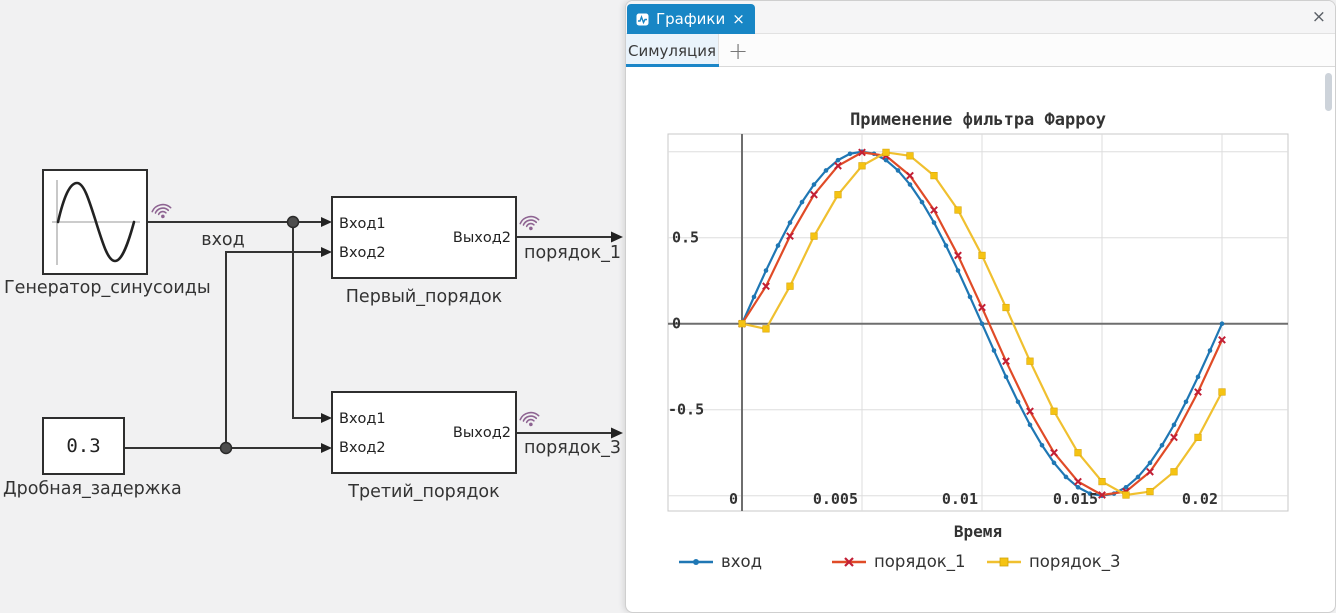 The width and height of the screenshot is (1336, 613). Describe the element at coordinates (720, 561) in the screenshot. I see `legend-item-input: вход` at that location.